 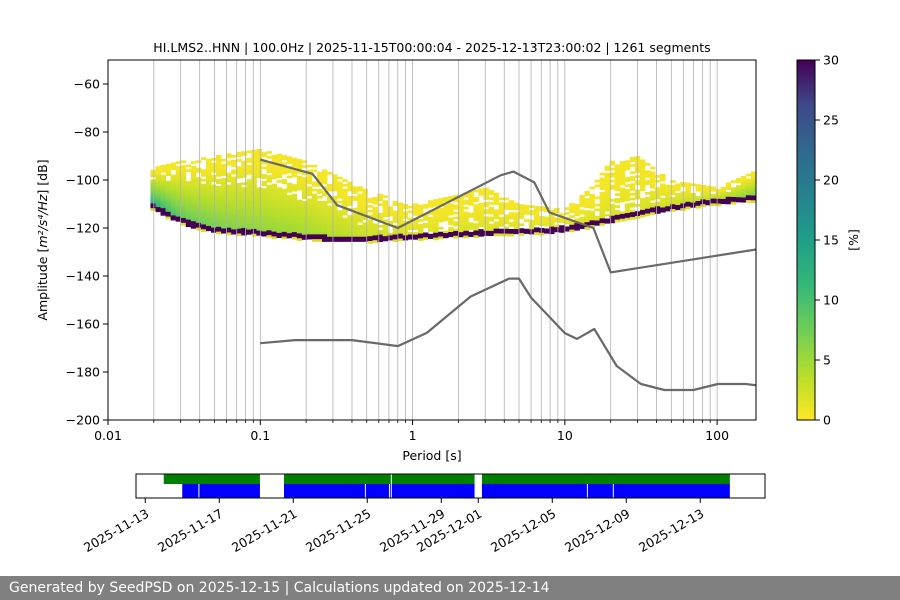 What do you see at coordinates (116, 530) in the screenshot?
I see `timeline-date-label: 2025-11-13` at bounding box center [116, 530].